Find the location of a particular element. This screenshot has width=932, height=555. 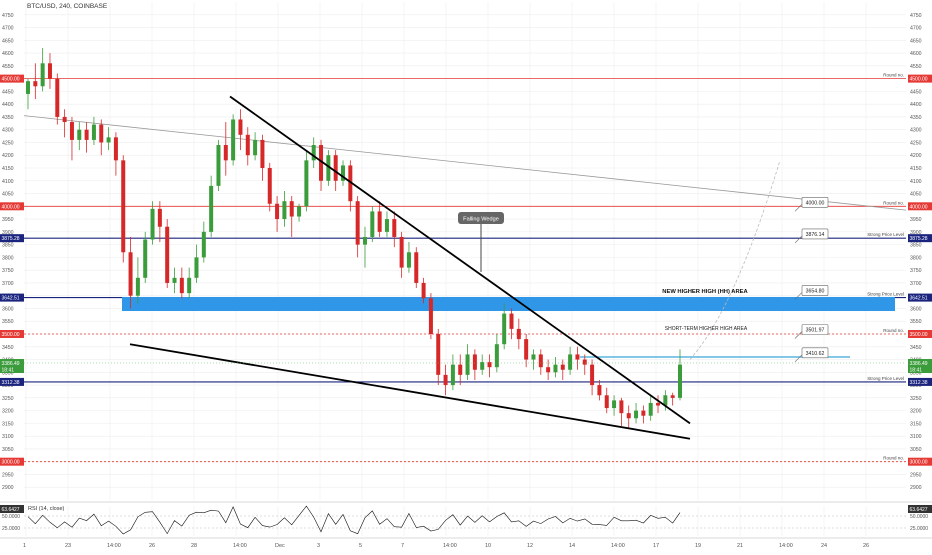

callout-text: 4000.00 is located at coordinates (815, 203).